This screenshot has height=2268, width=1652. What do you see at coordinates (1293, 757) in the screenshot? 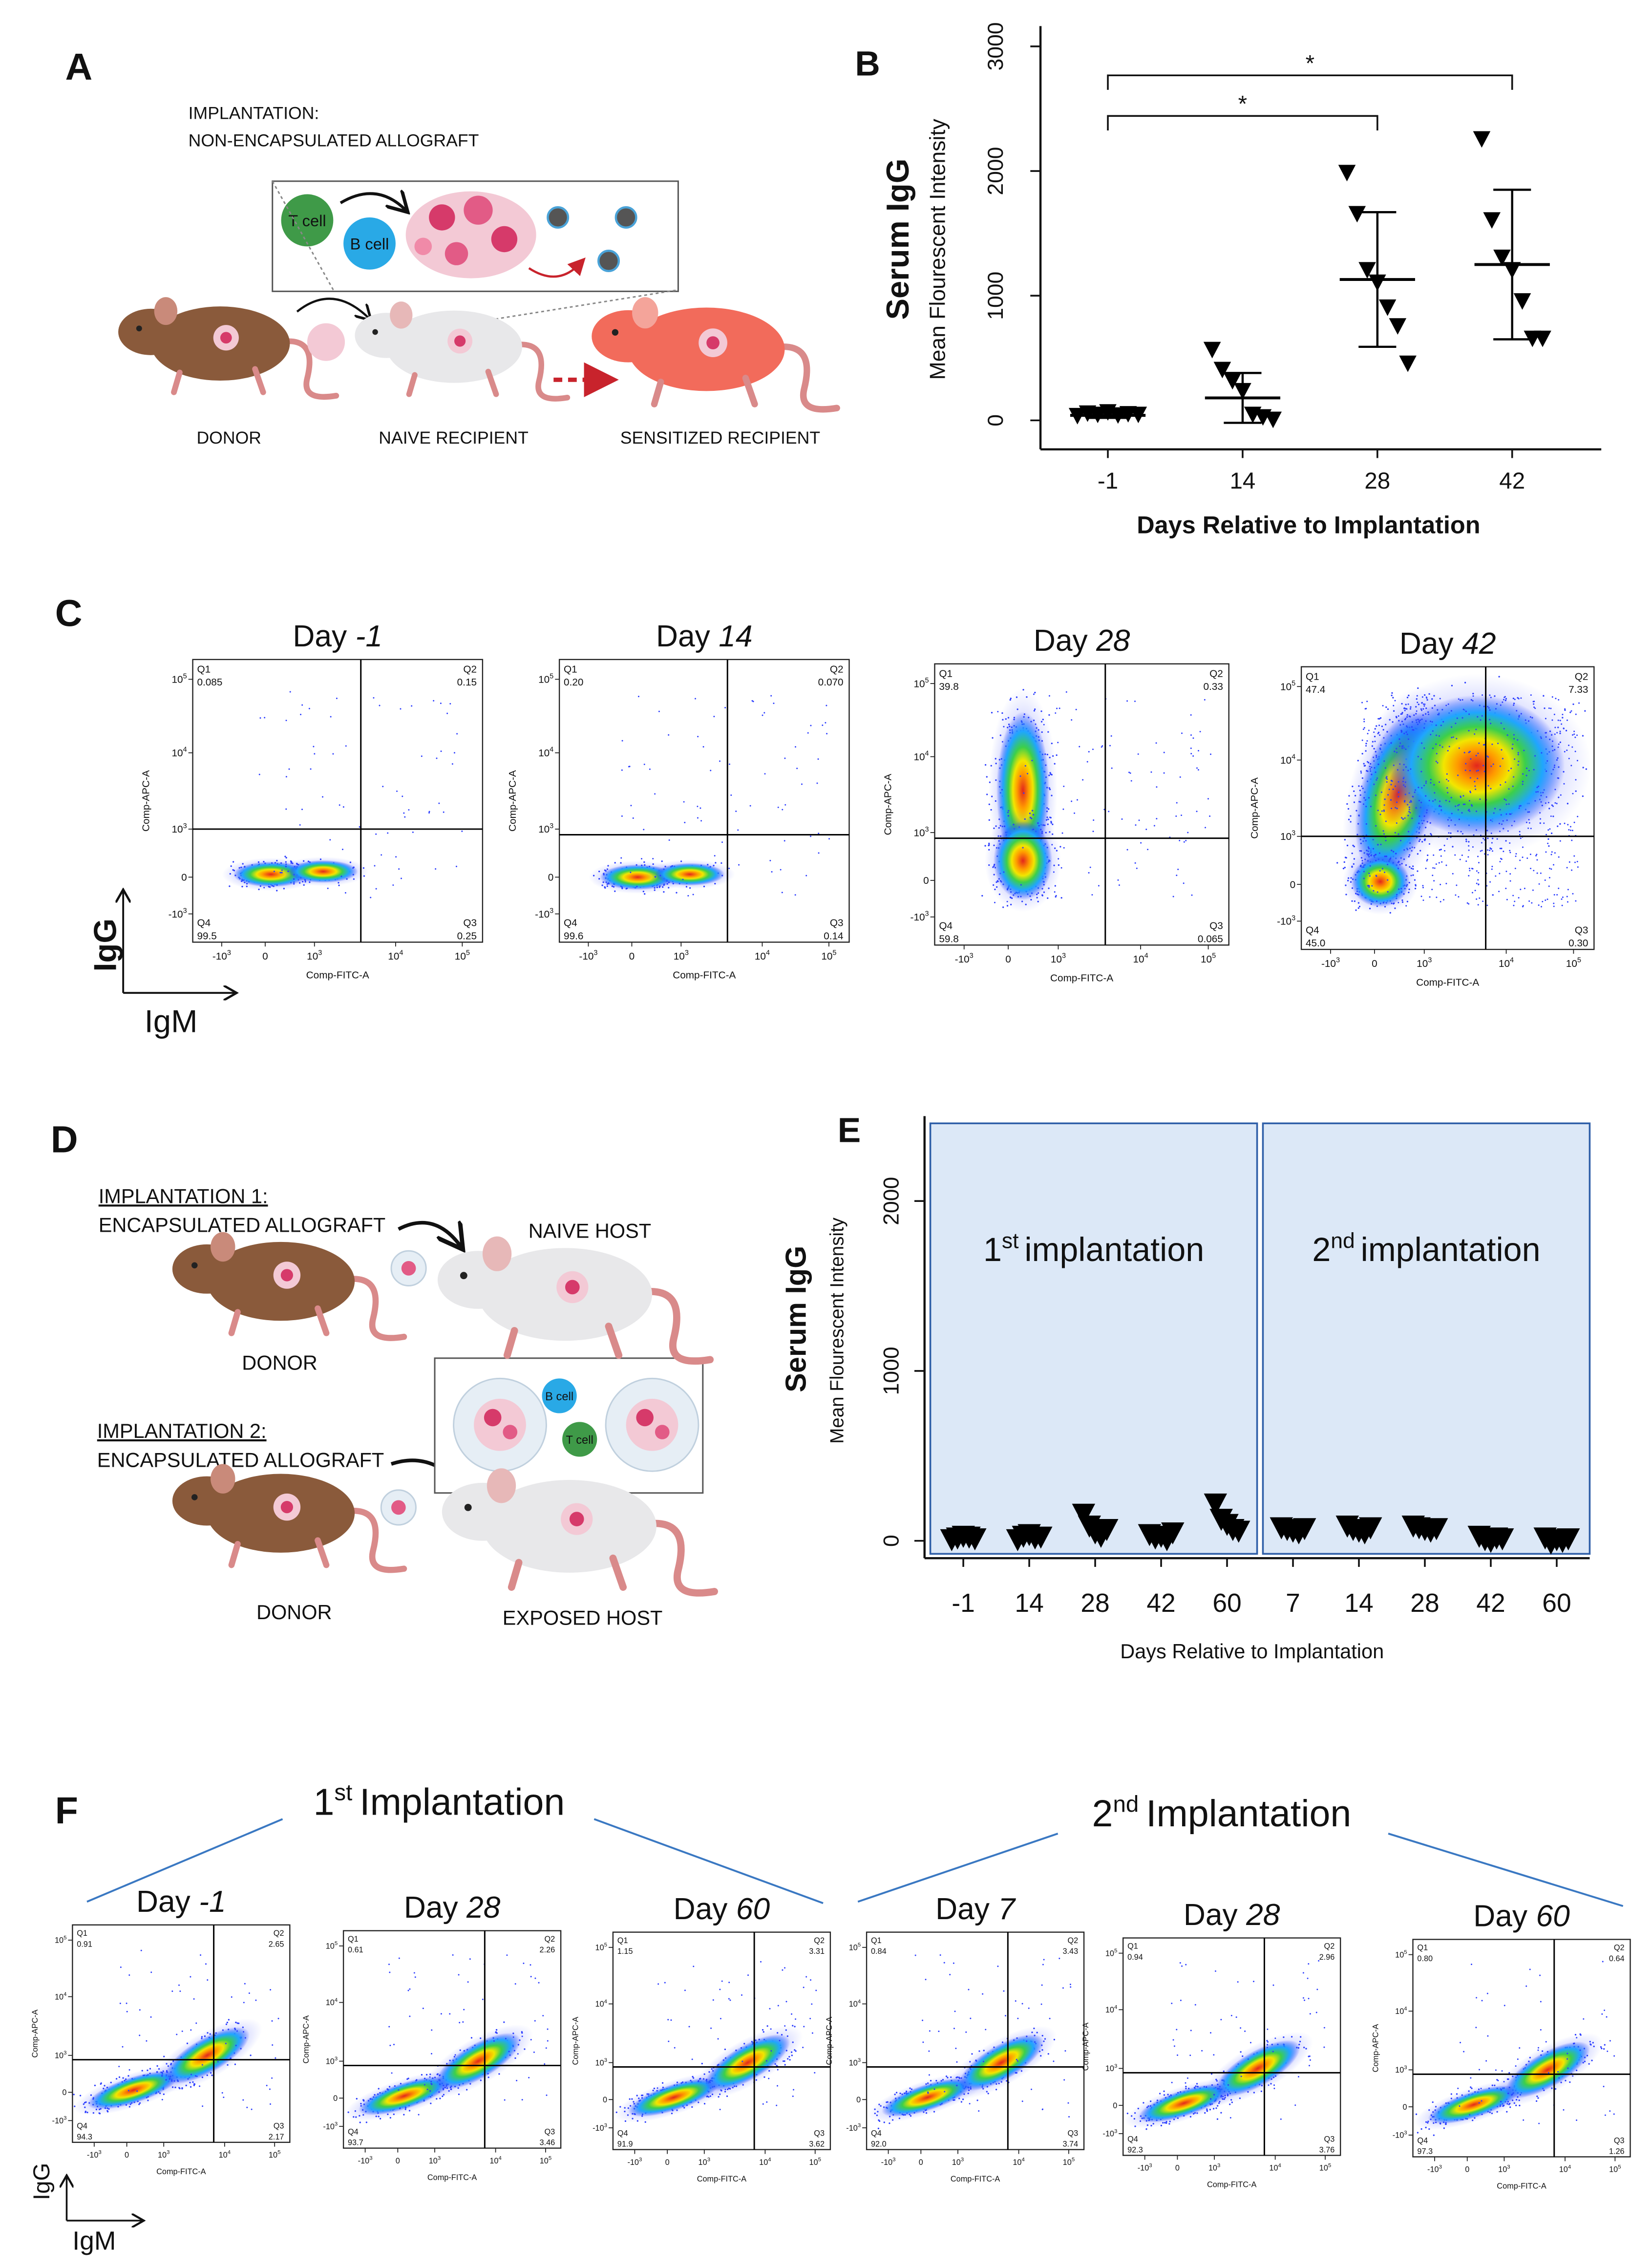
I see `tick-exp: 4` at bounding box center [1293, 757].